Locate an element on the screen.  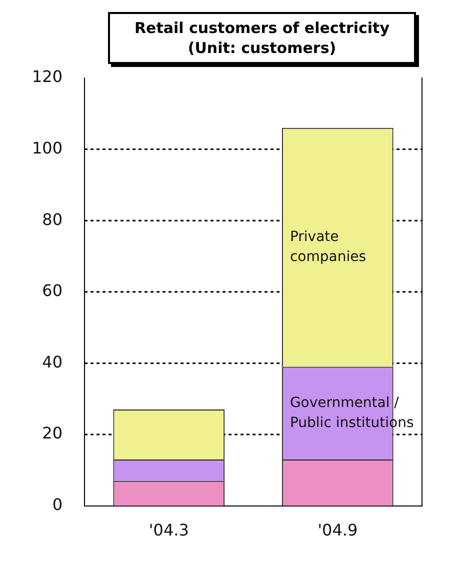
x-tick-label: '04.9 is located at coordinates (338, 530).